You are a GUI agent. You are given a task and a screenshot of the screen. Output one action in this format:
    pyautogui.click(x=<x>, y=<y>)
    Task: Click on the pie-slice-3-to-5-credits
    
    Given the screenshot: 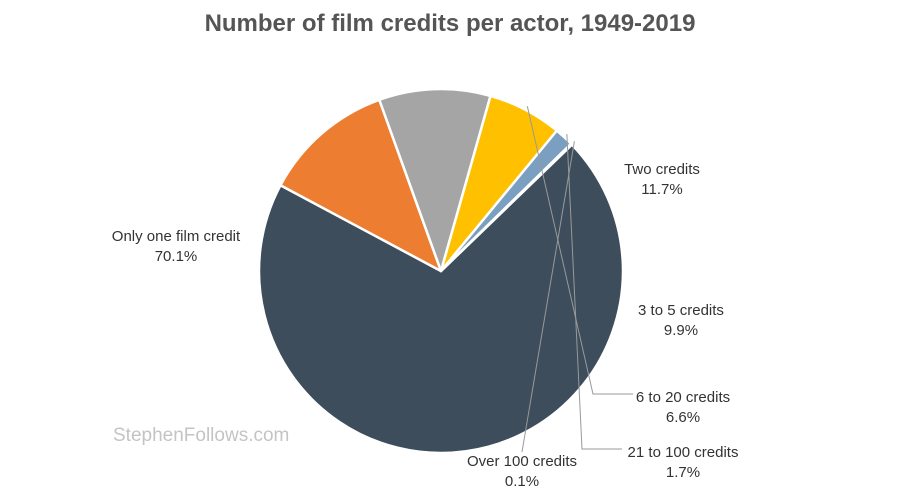 What is the action you would take?
    pyautogui.click(x=435, y=180)
    